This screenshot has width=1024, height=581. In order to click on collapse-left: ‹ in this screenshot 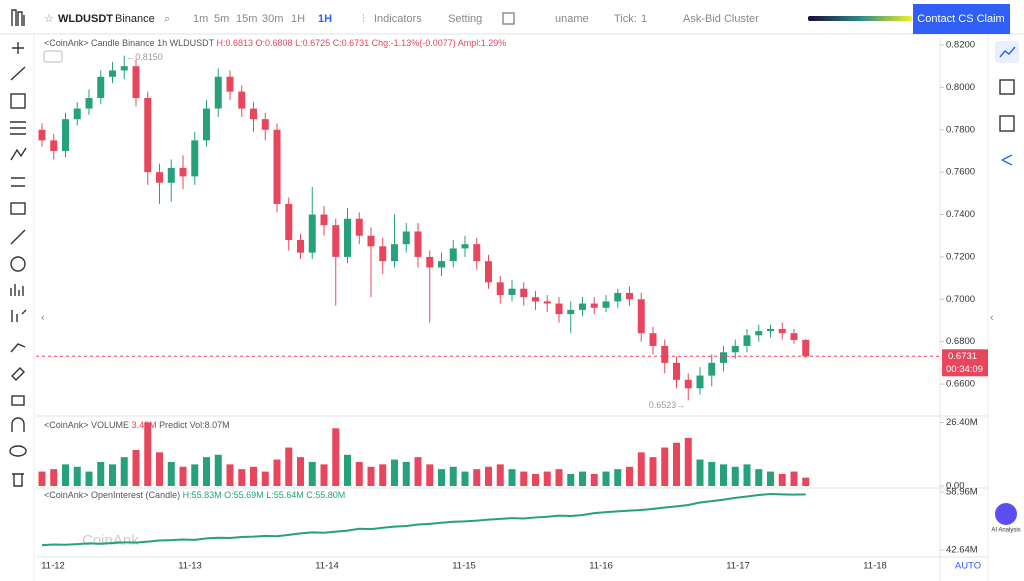, I will do `click(43, 318)`.